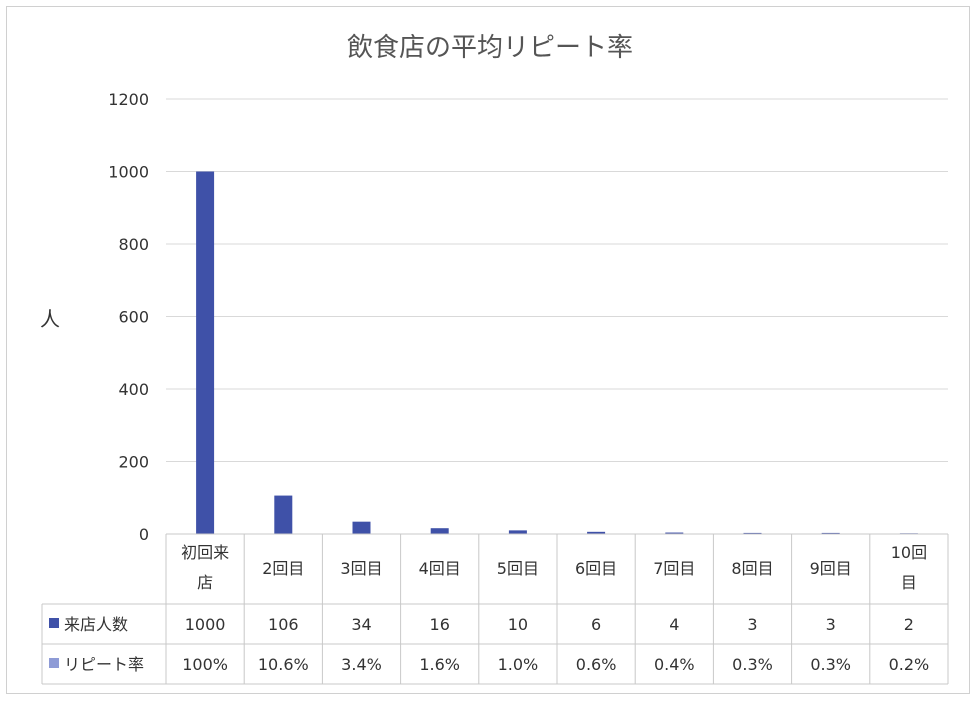 The image size is (980, 702). I want to click on category-label: 5回目, so click(518, 568).